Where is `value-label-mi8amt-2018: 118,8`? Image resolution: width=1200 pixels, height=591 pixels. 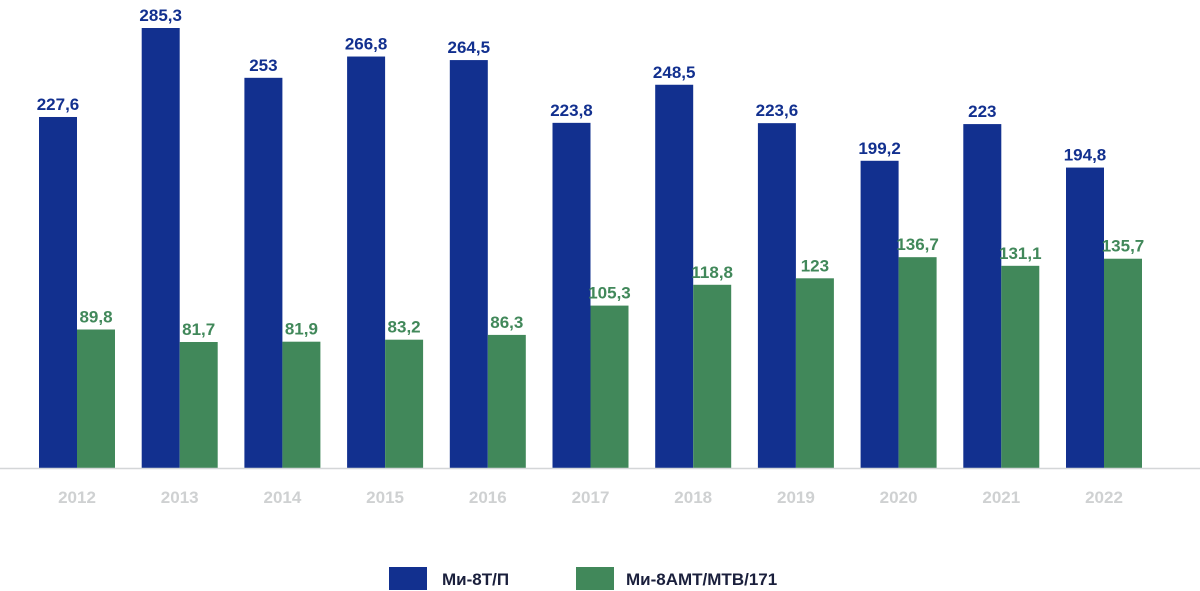
value-label-mi8amt-2018: 118,8 is located at coordinates (712, 272).